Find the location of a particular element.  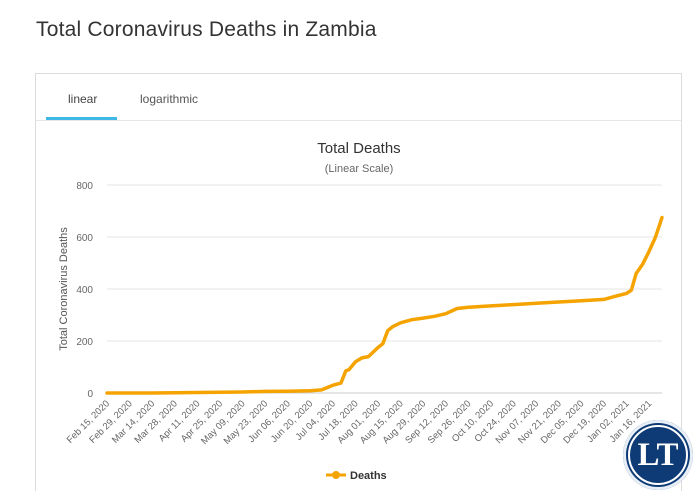

chart-title: Total Deaths is located at coordinates (358, 148).